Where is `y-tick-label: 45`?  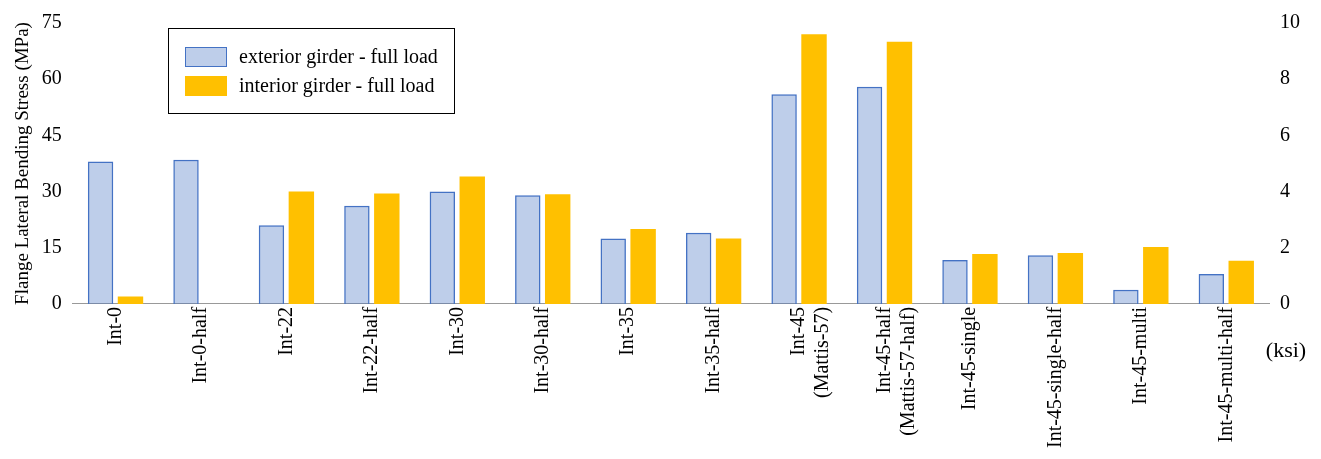
y-tick-label: 45 is located at coordinates (51, 133).